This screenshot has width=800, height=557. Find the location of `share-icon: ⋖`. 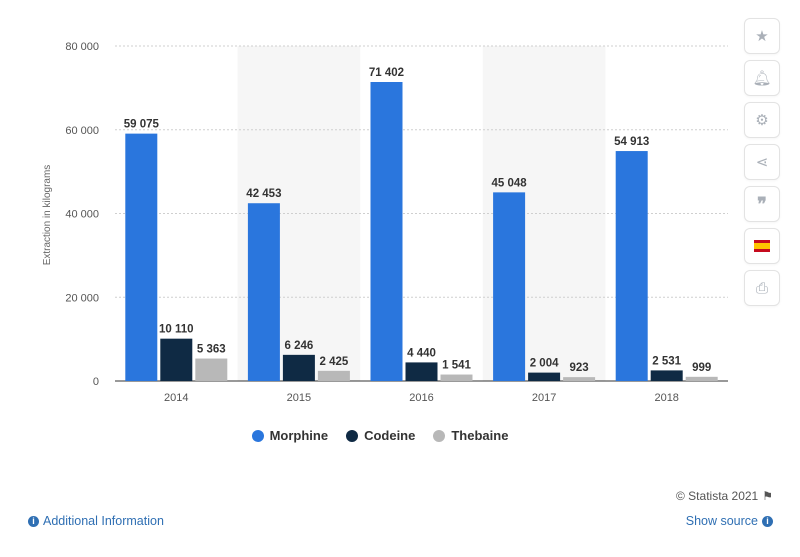

share-icon: ⋖ is located at coordinates (762, 162).